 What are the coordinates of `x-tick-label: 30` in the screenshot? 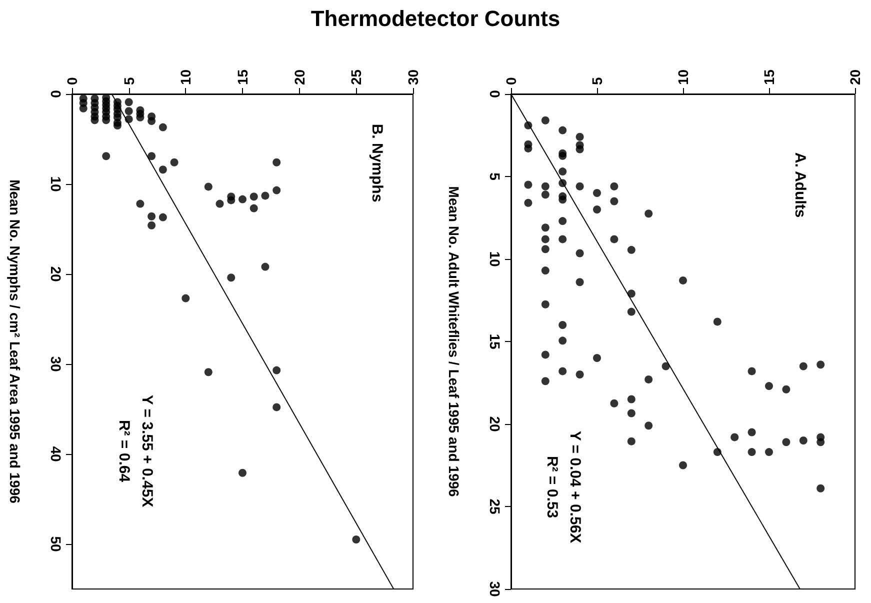 It's located at (413, 77).